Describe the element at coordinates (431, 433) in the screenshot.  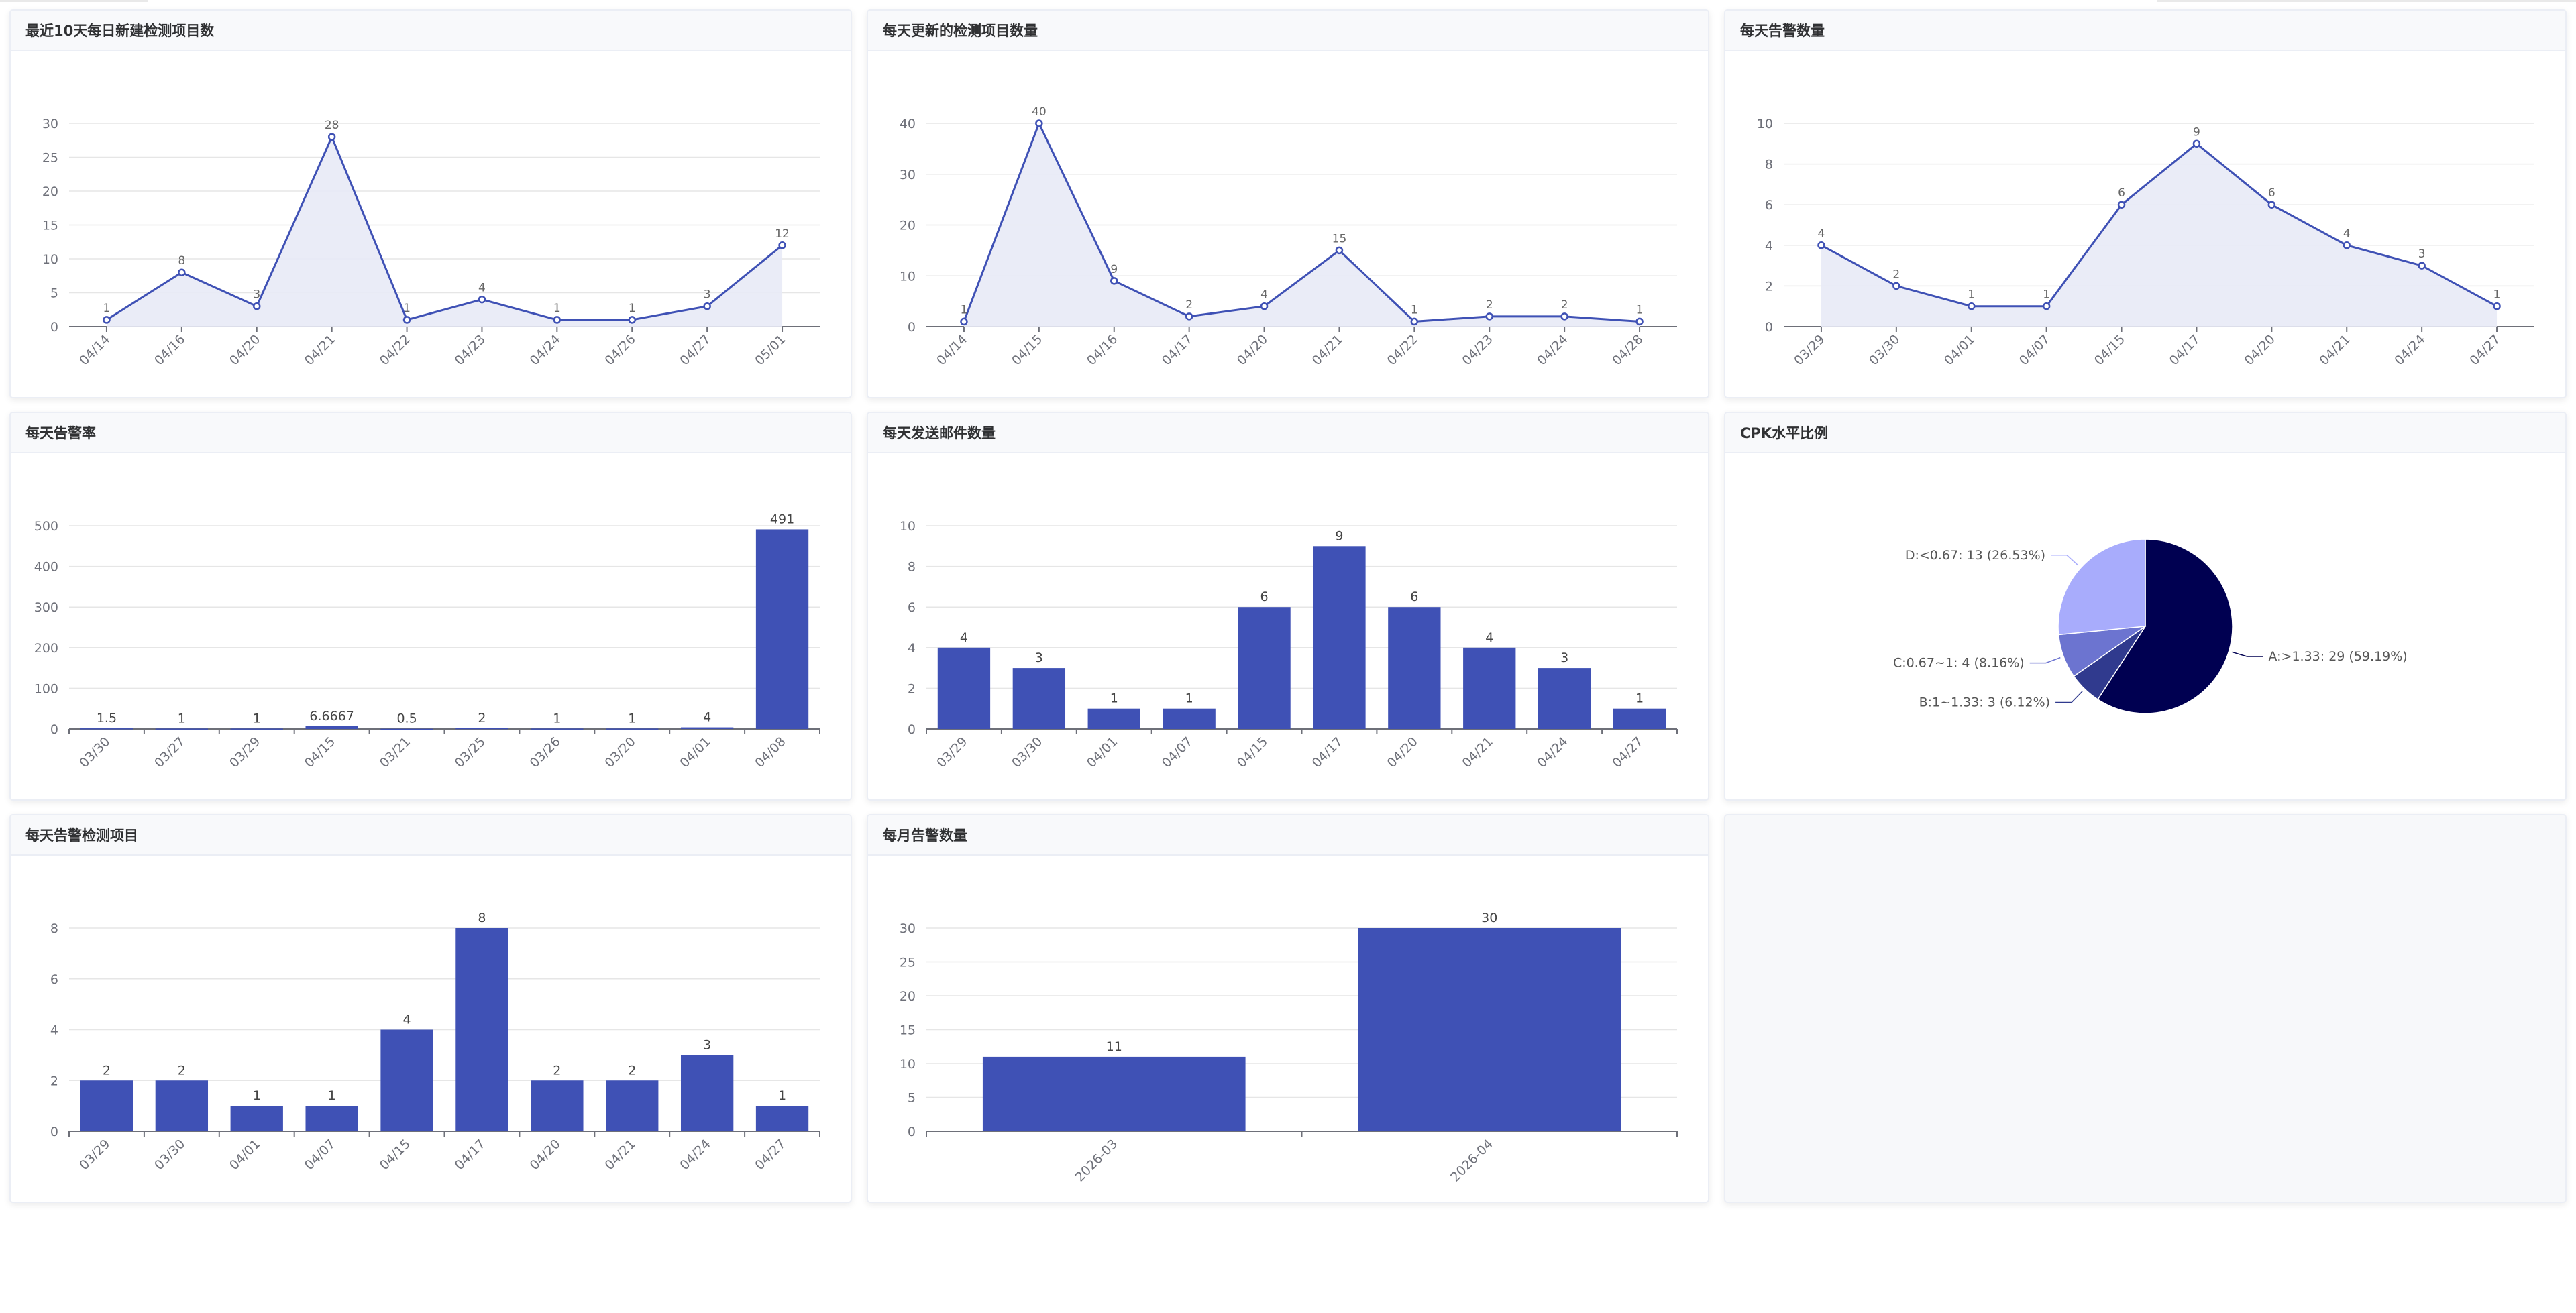
I see `panel-title: 每天告警率` at that location.